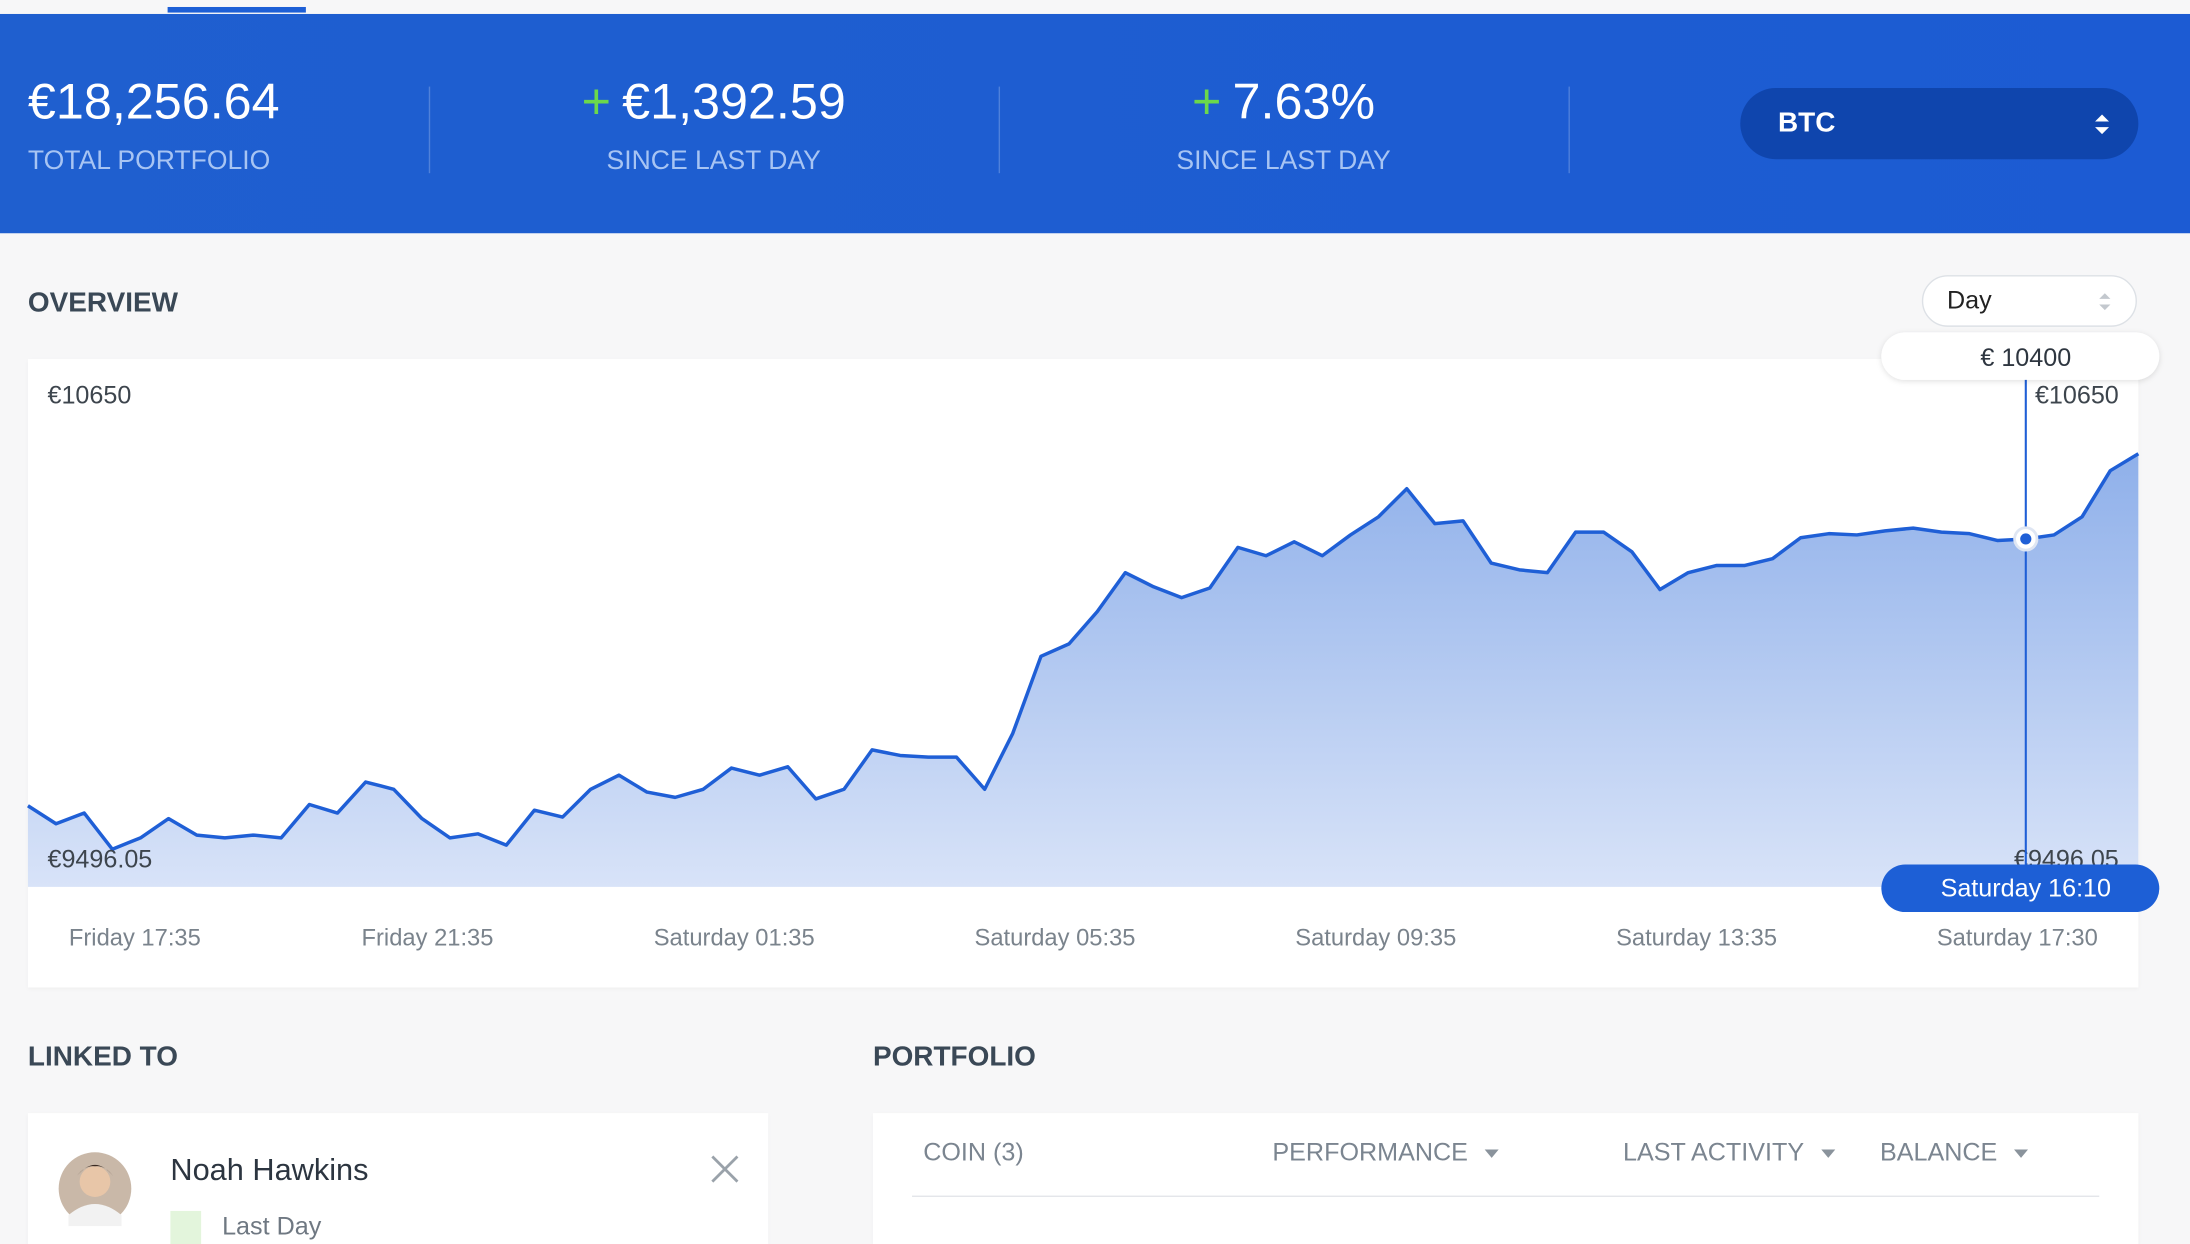  What do you see at coordinates (269, 1170) in the screenshot?
I see `user-name: Noah Hawkins` at bounding box center [269, 1170].